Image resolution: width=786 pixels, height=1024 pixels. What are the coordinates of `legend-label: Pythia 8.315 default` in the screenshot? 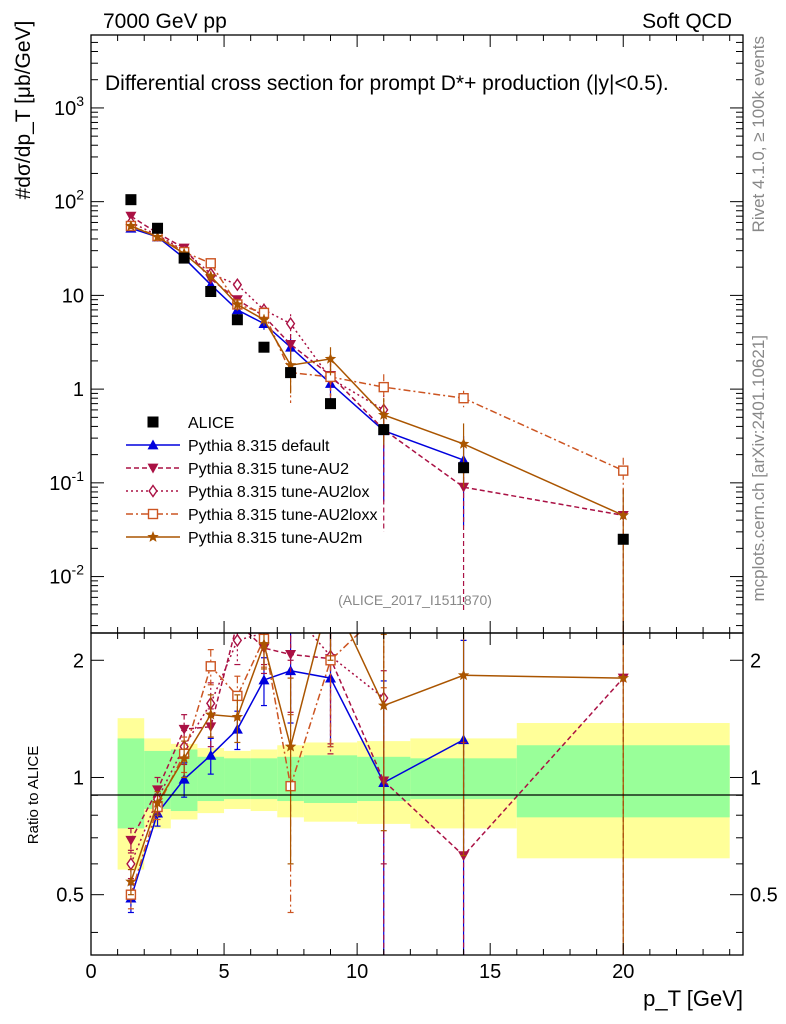 It's located at (259, 446).